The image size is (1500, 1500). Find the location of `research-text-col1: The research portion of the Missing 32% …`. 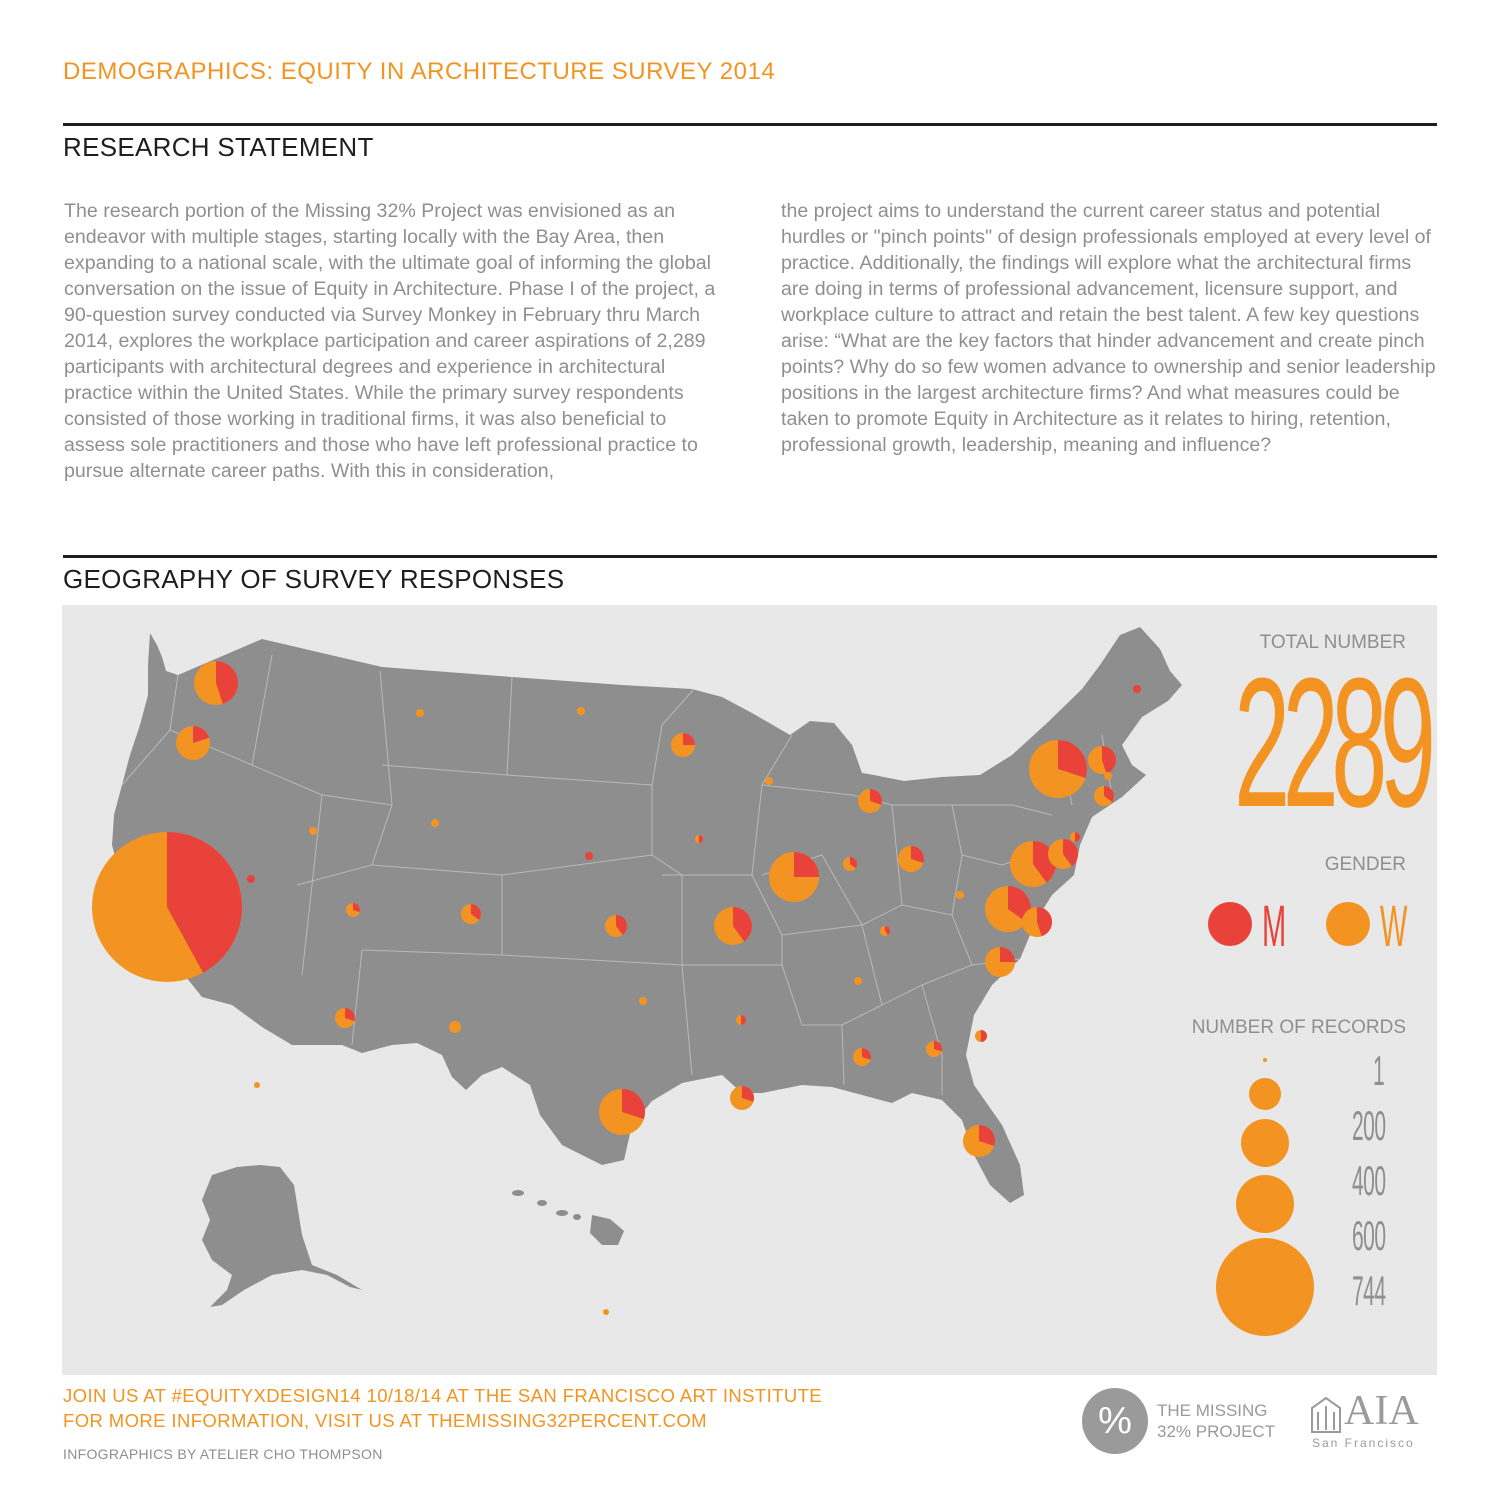

research-text-col1: The research portion of the Missing 32% … is located at coordinates (390, 341).